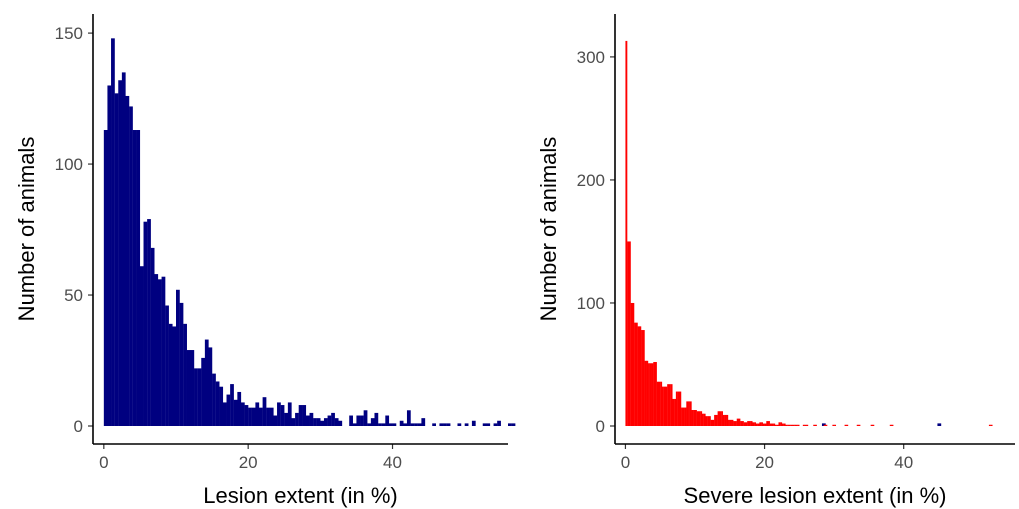 This screenshot has height=509, width=1019. What do you see at coordinates (764, 462) in the screenshot?
I see `x-tick-label: 20` at bounding box center [764, 462].